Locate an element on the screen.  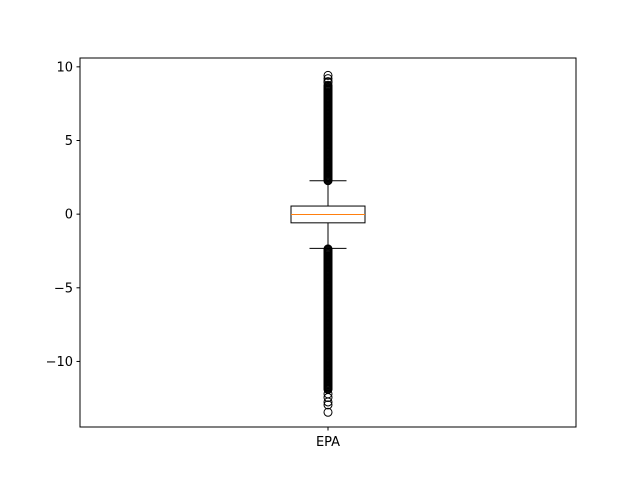
x-tick-label: EPA is located at coordinates (328, 442).